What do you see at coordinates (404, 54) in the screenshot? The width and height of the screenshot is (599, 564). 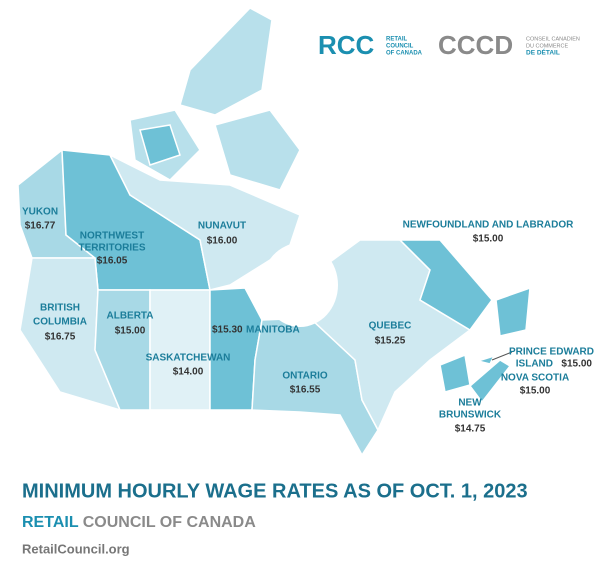 I see `logo-text: OF CANADA` at bounding box center [404, 54].